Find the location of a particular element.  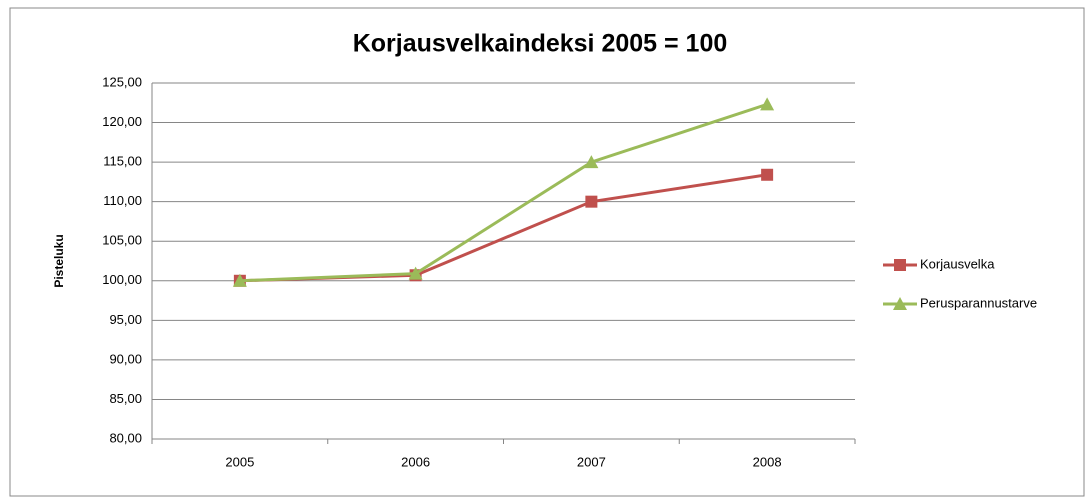

x-tick-label: 2007 is located at coordinates (591, 461).